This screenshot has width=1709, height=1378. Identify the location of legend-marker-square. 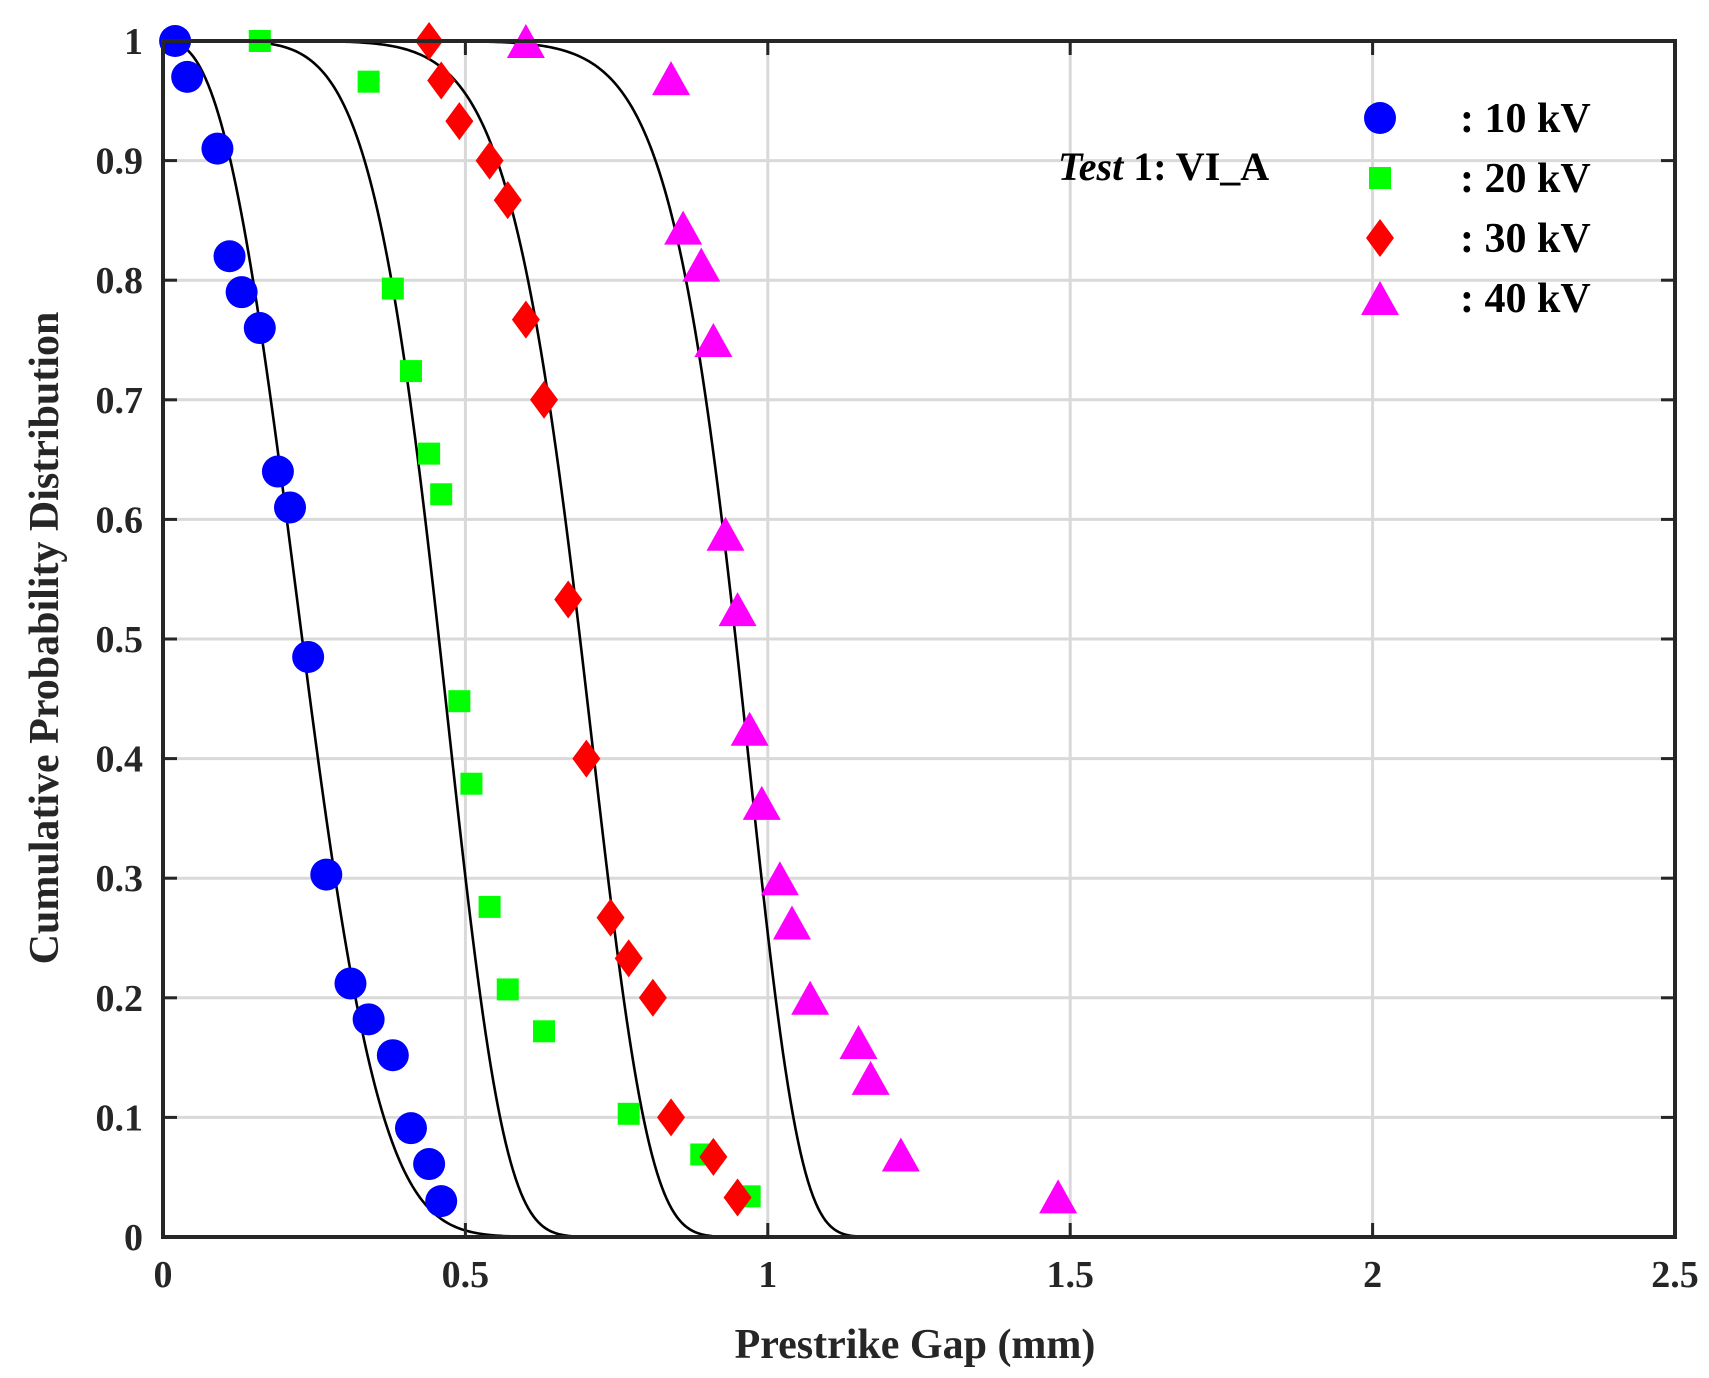
(1380, 178).